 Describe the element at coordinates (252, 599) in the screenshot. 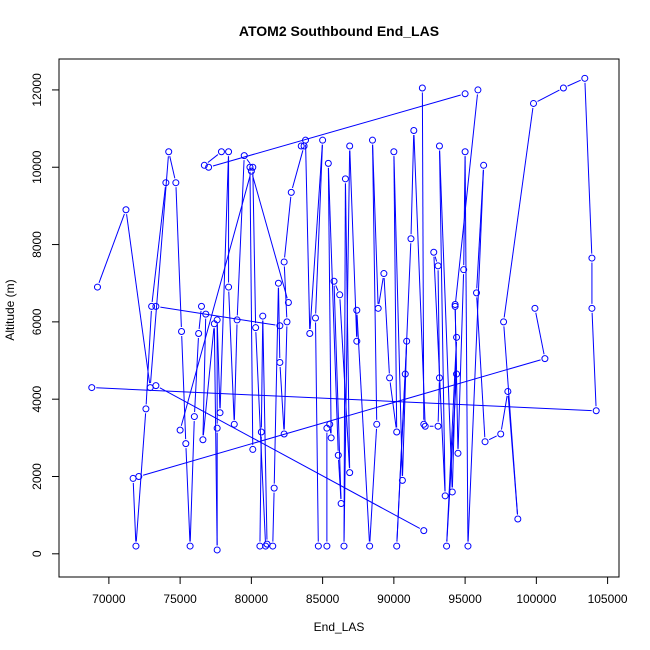

I see `x-tick-label: 80000` at that location.